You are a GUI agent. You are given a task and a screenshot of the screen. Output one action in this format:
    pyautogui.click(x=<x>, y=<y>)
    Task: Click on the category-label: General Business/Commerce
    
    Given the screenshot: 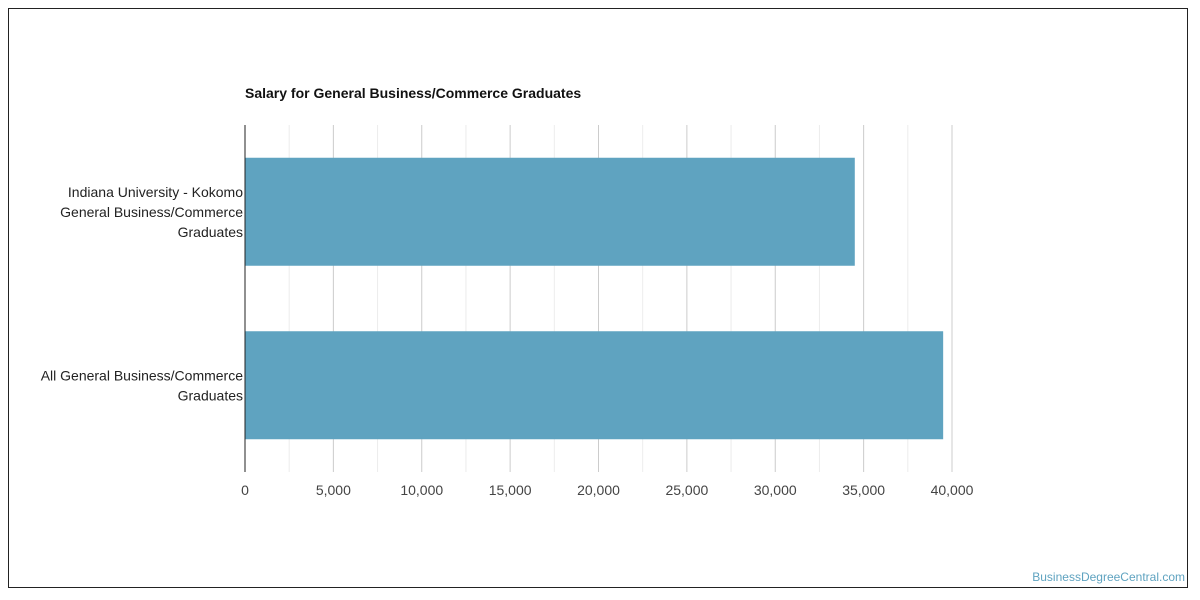 What is the action you would take?
    pyautogui.click(x=151, y=212)
    